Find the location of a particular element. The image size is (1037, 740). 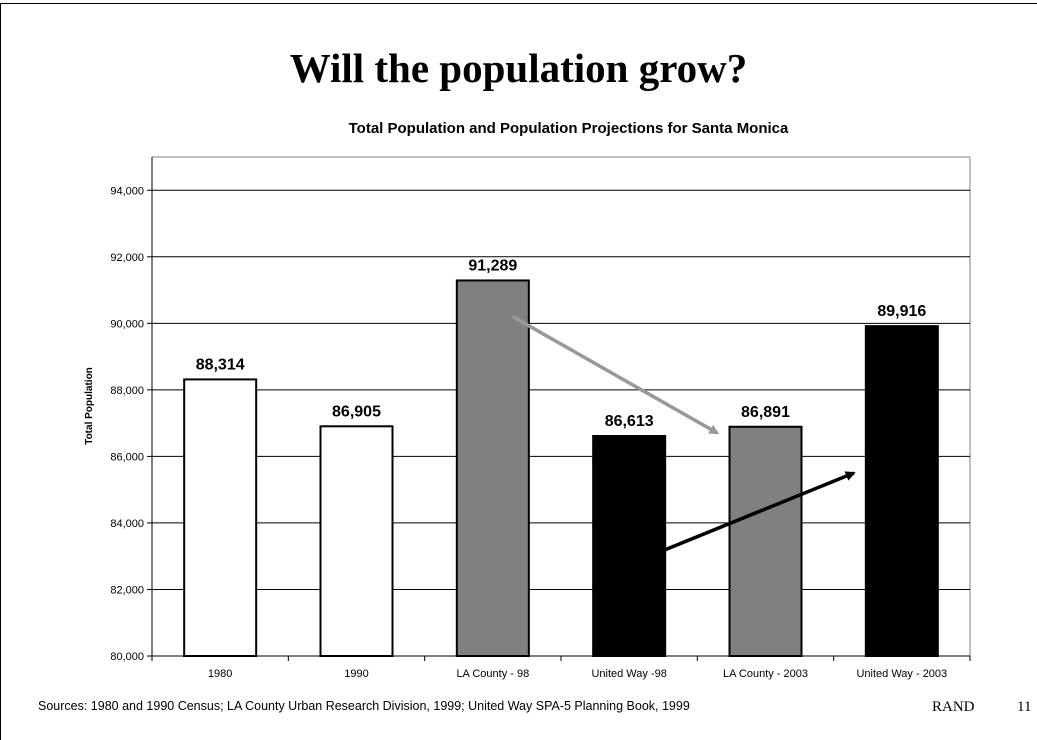

y-tick-label: 94,000 is located at coordinates (127, 191).